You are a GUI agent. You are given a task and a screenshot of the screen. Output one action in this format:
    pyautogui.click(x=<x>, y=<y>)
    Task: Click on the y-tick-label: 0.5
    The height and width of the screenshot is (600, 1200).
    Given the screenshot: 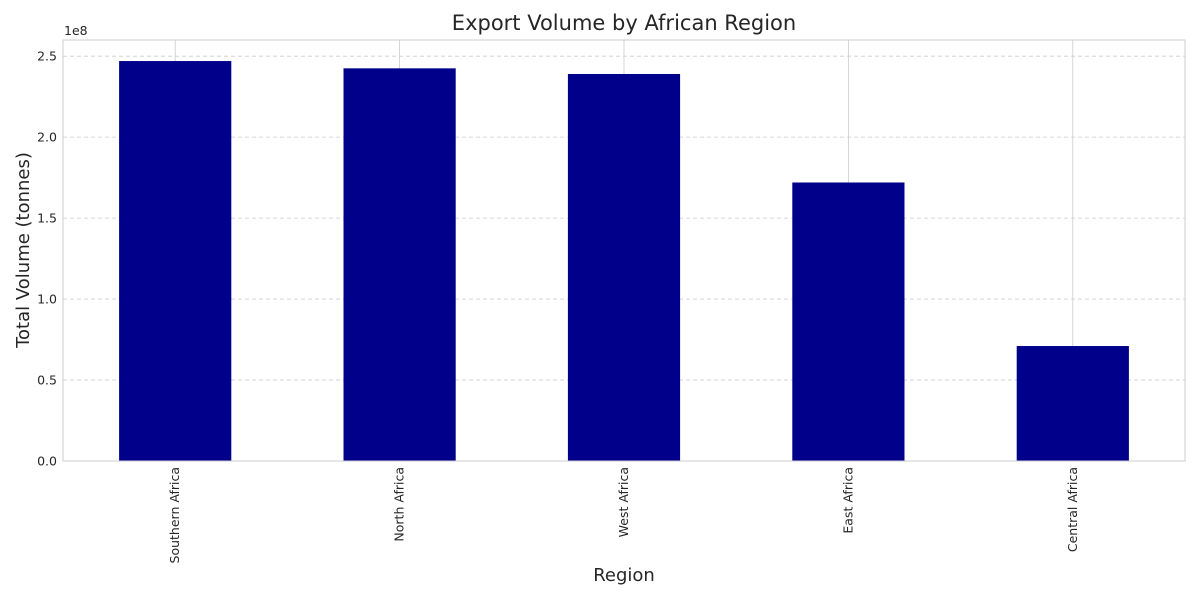 What is the action you would take?
    pyautogui.click(x=47, y=380)
    